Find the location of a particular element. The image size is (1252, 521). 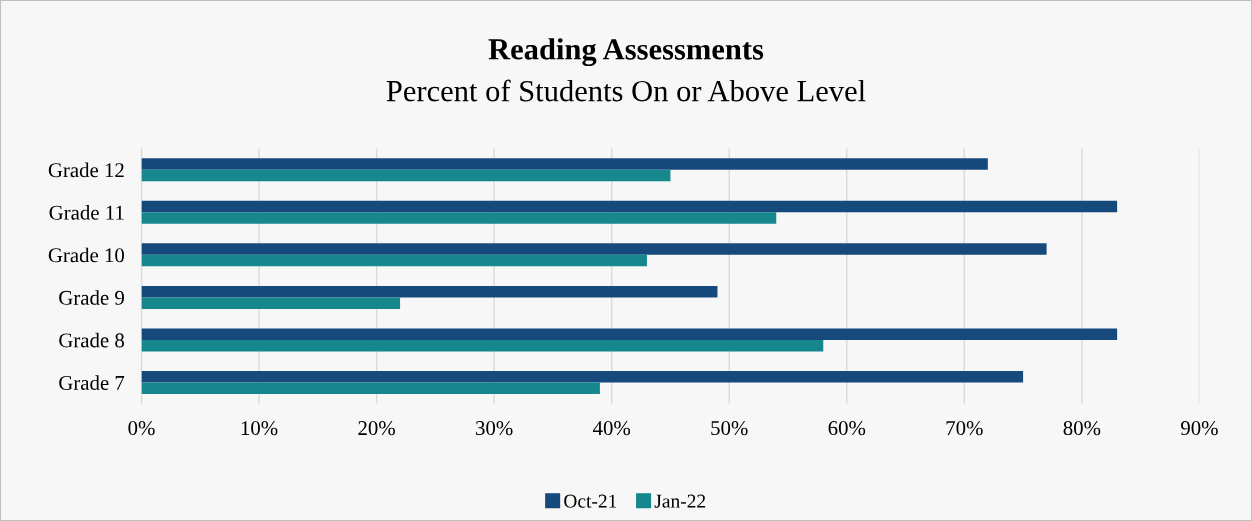

chart-title: Reading Assessments is located at coordinates (626, 52).